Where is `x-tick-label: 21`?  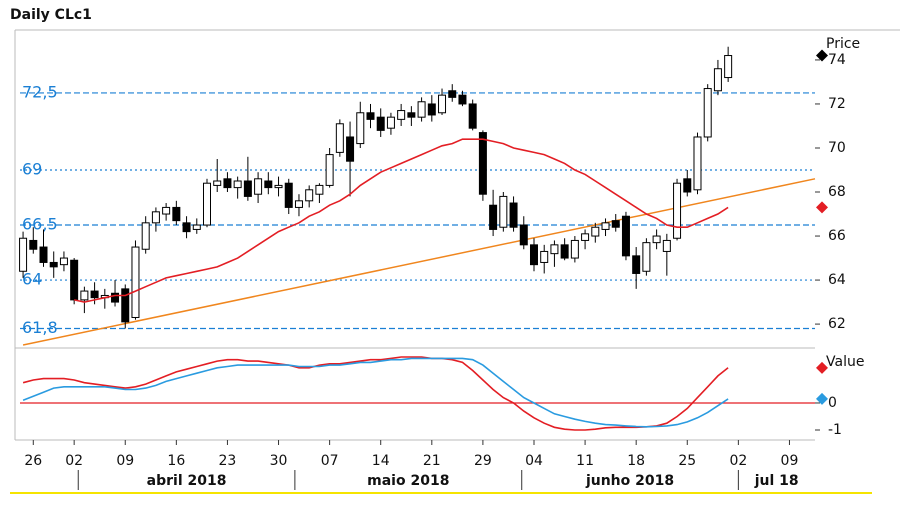 x-tick-label: 21 is located at coordinates (432, 461).